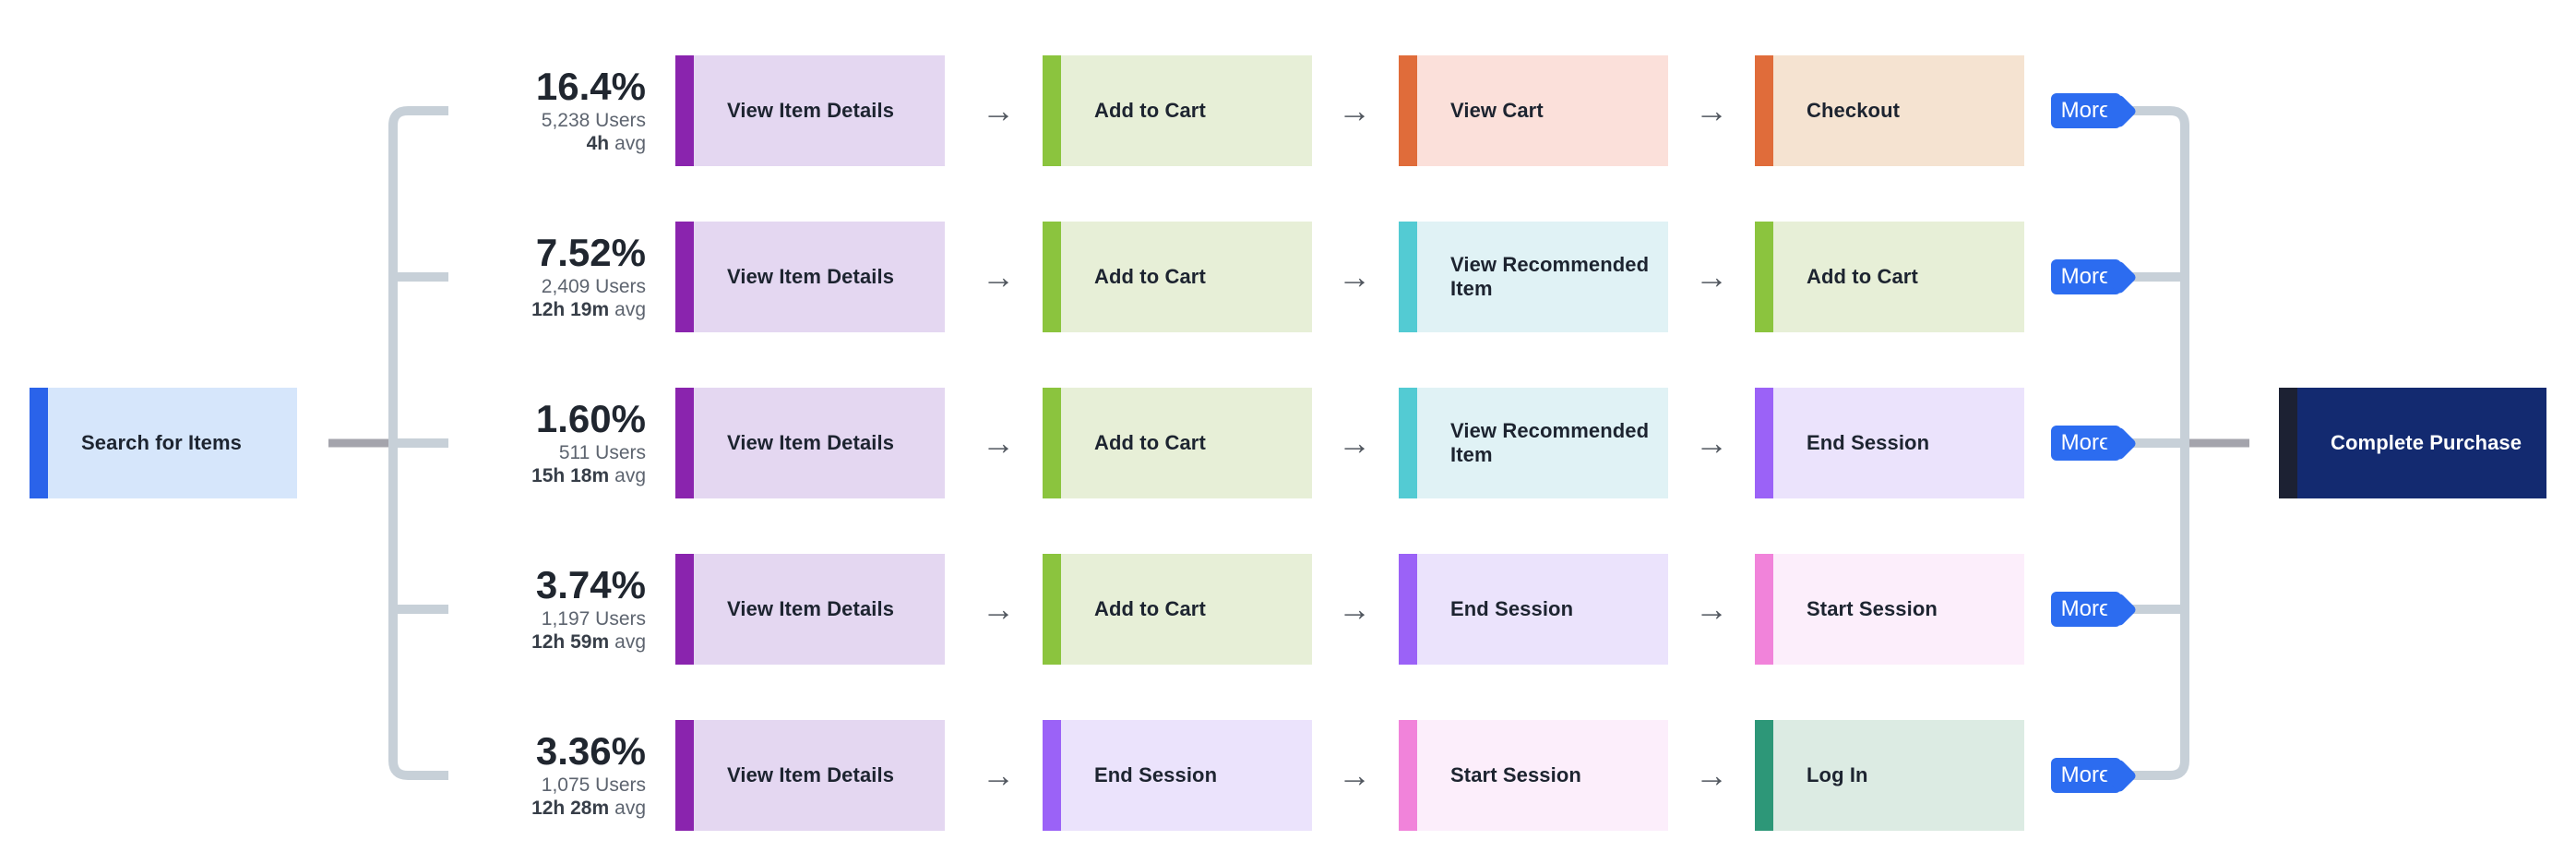 The image size is (2576, 864). What do you see at coordinates (590, 418) in the screenshot?
I see `percent-value: 1.60%` at bounding box center [590, 418].